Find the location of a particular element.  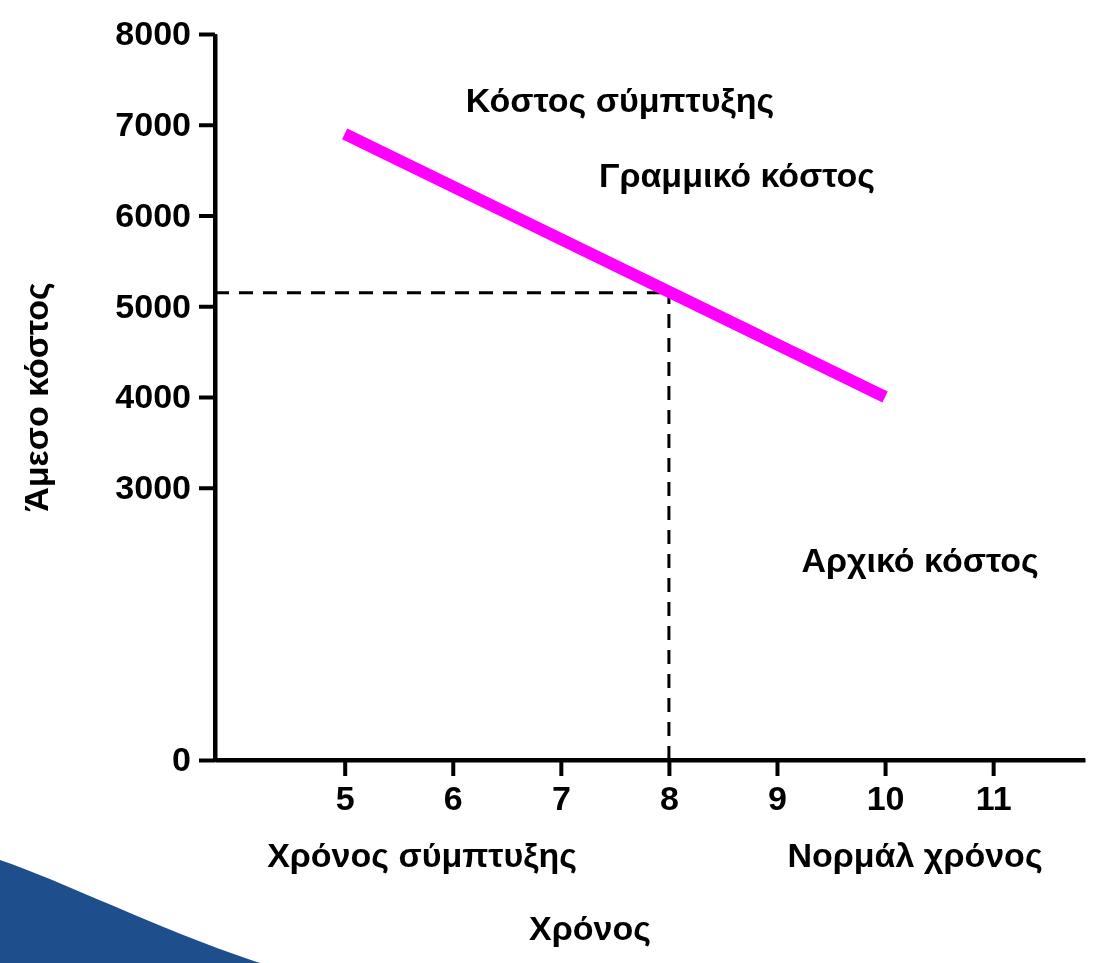

x-tick-label: 7 is located at coordinates (561, 798).